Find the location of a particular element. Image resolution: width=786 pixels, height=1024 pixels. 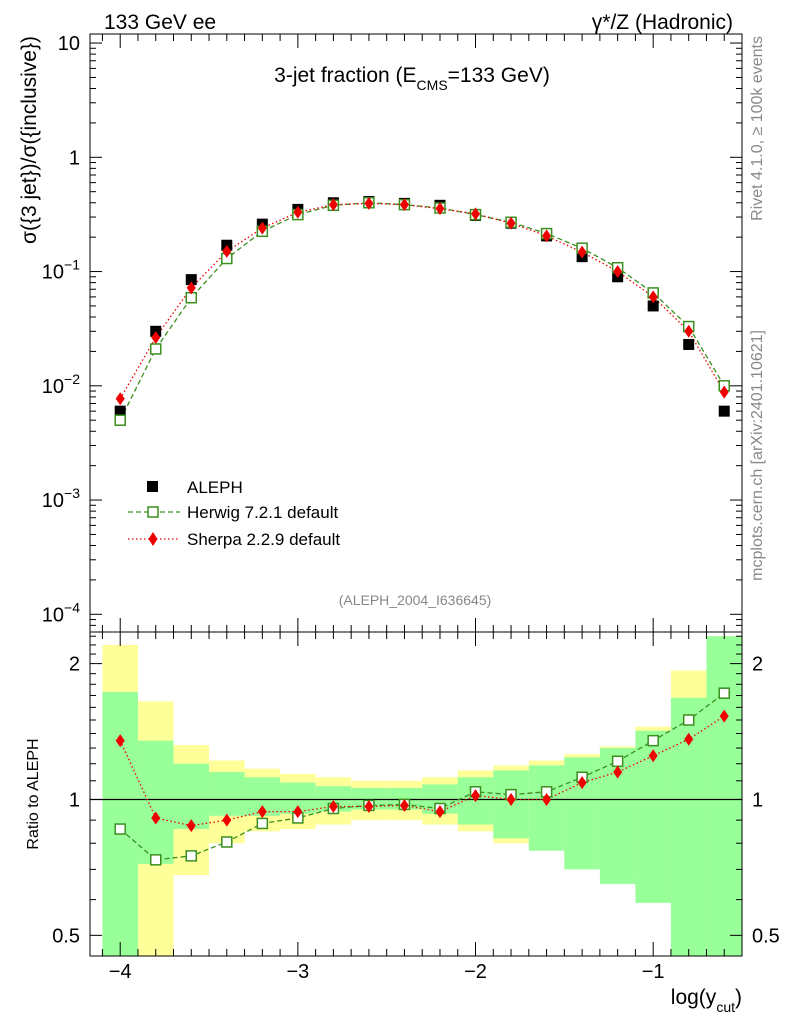

ratio-series-lines is located at coordinates (422, 776).